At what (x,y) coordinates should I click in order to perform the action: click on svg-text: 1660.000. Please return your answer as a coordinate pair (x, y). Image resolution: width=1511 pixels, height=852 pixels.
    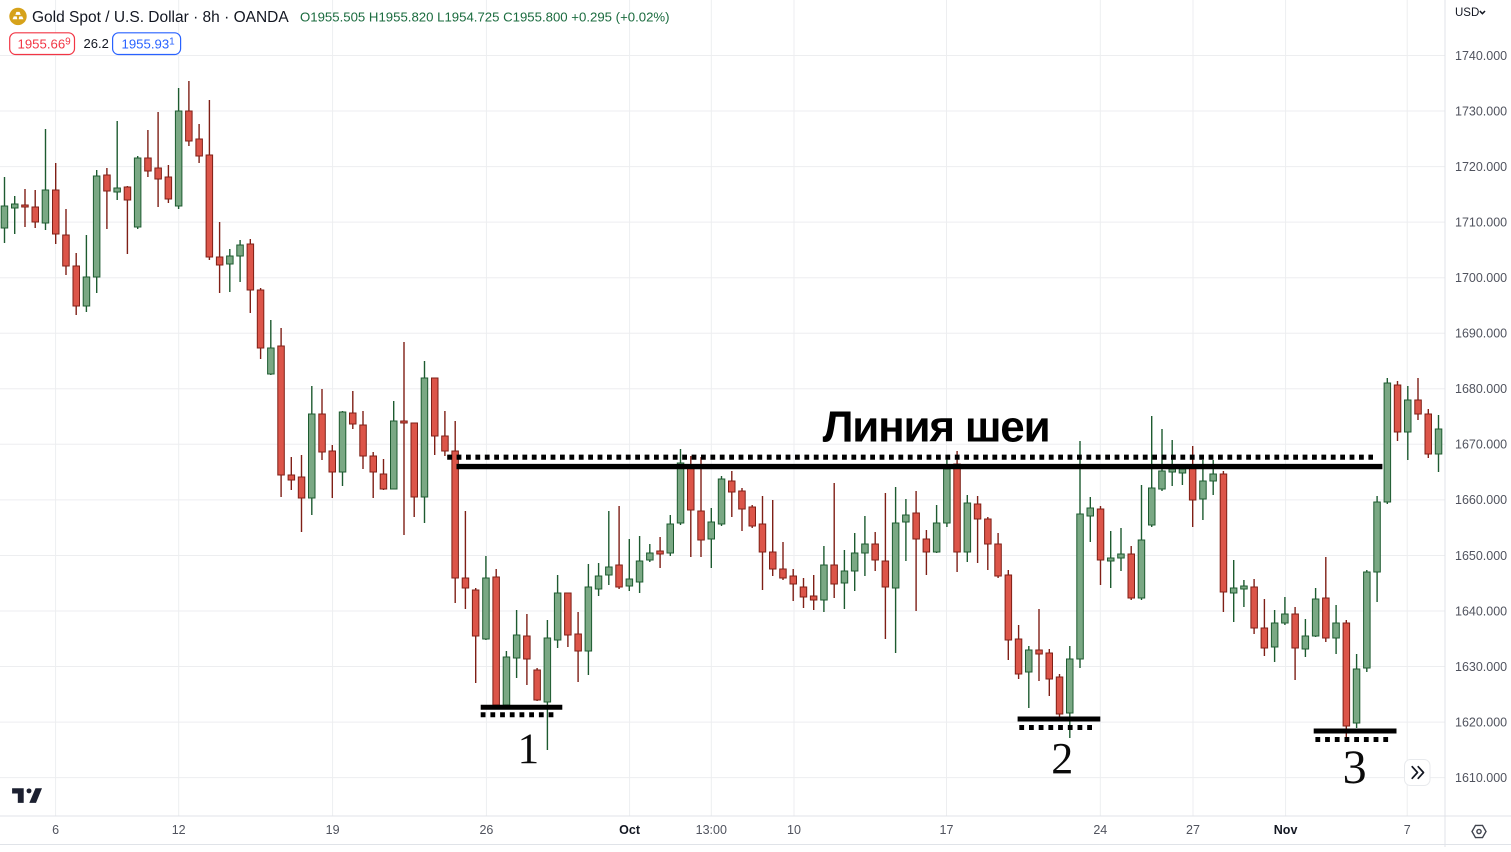
    Looking at the image, I should click on (1481, 500).